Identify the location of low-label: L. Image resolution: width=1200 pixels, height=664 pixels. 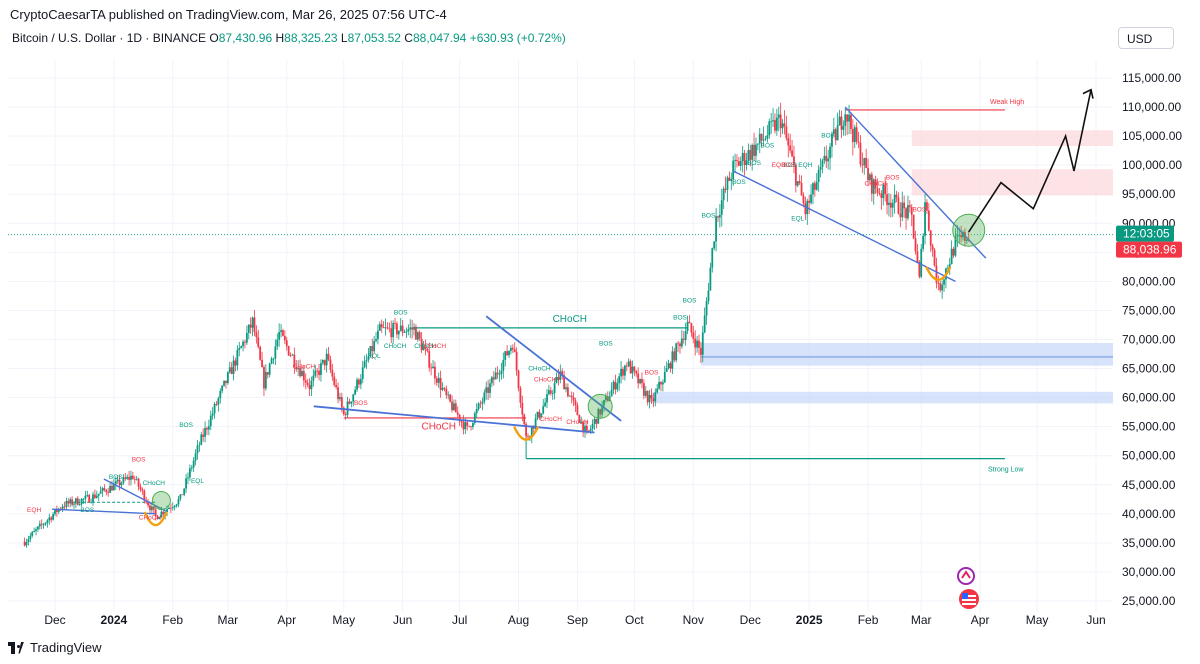
(344, 38).